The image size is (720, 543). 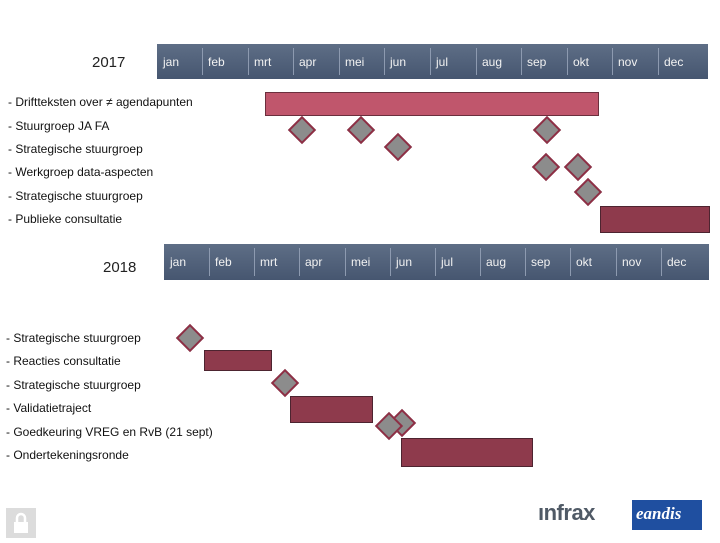 What do you see at coordinates (566, 512) in the screenshot?
I see `infrax-logo: ınfrax` at bounding box center [566, 512].